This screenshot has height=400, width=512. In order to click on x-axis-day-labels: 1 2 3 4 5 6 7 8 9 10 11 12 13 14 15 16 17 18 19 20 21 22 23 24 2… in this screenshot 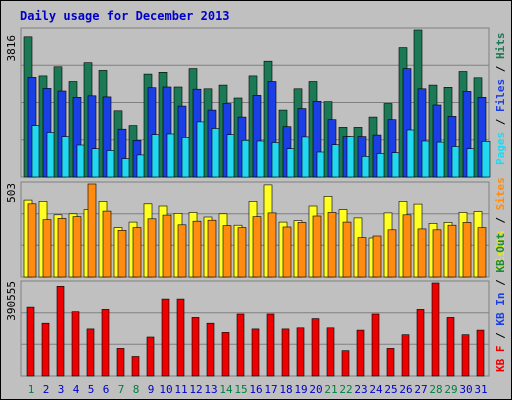, I will do `click(258, 389)`.